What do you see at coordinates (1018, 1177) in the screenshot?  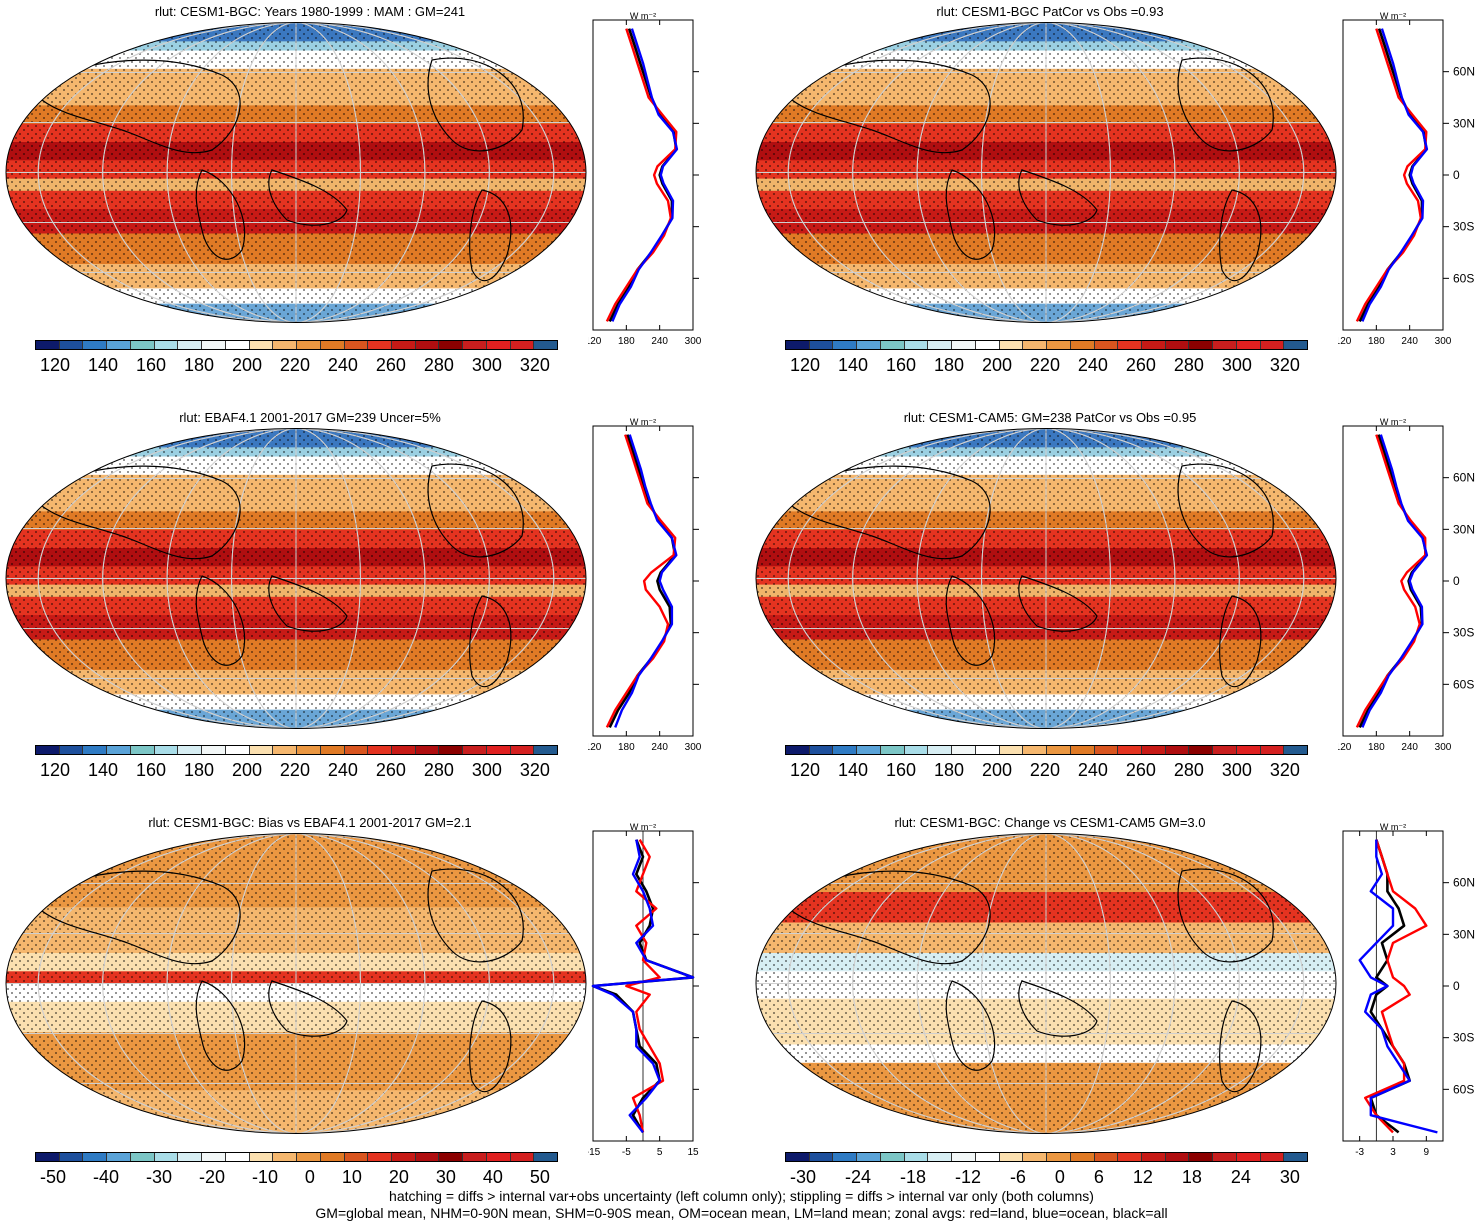 I see `colorbar-tick-label: -6` at bounding box center [1018, 1177].